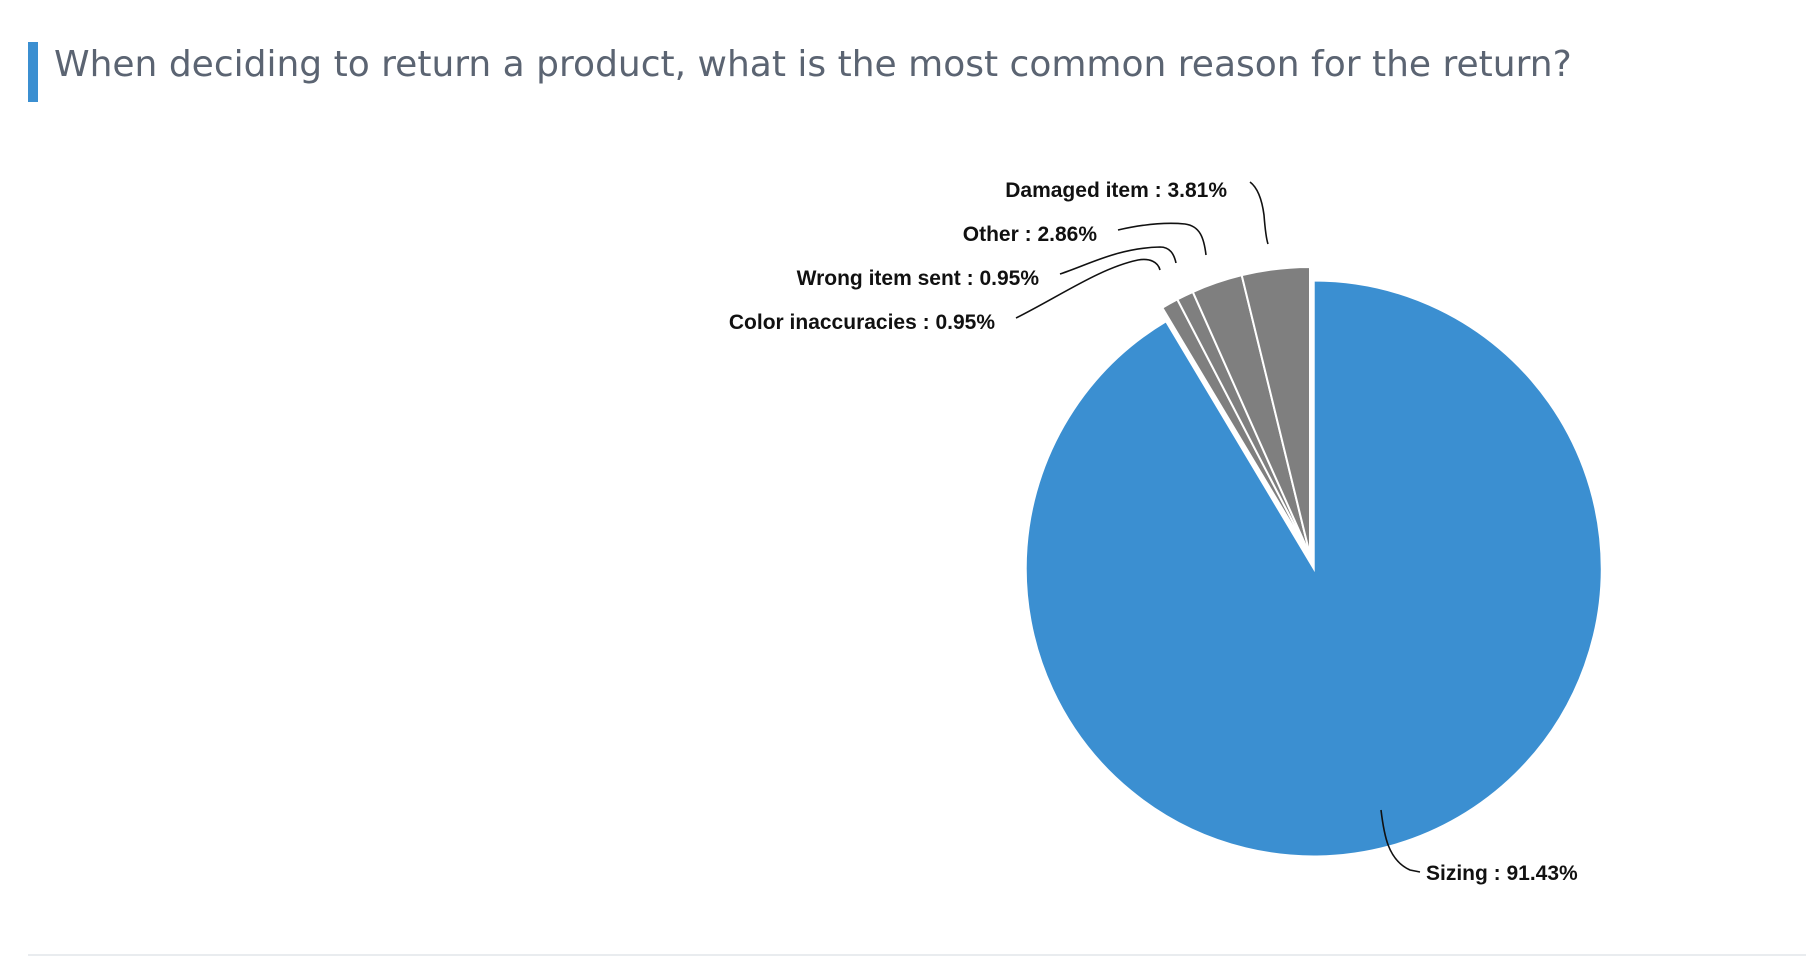 The image size is (1806, 956). I want to click on bottom-divider, so click(917, 955).